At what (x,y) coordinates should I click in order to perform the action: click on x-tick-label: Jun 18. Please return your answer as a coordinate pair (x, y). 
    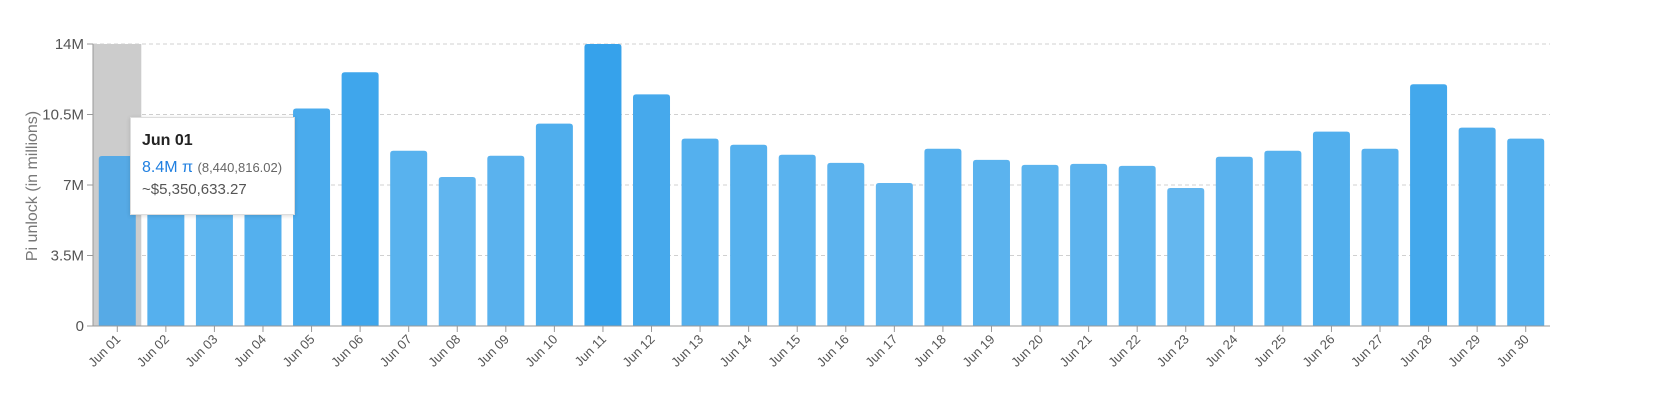
    Looking at the image, I should click on (930, 351).